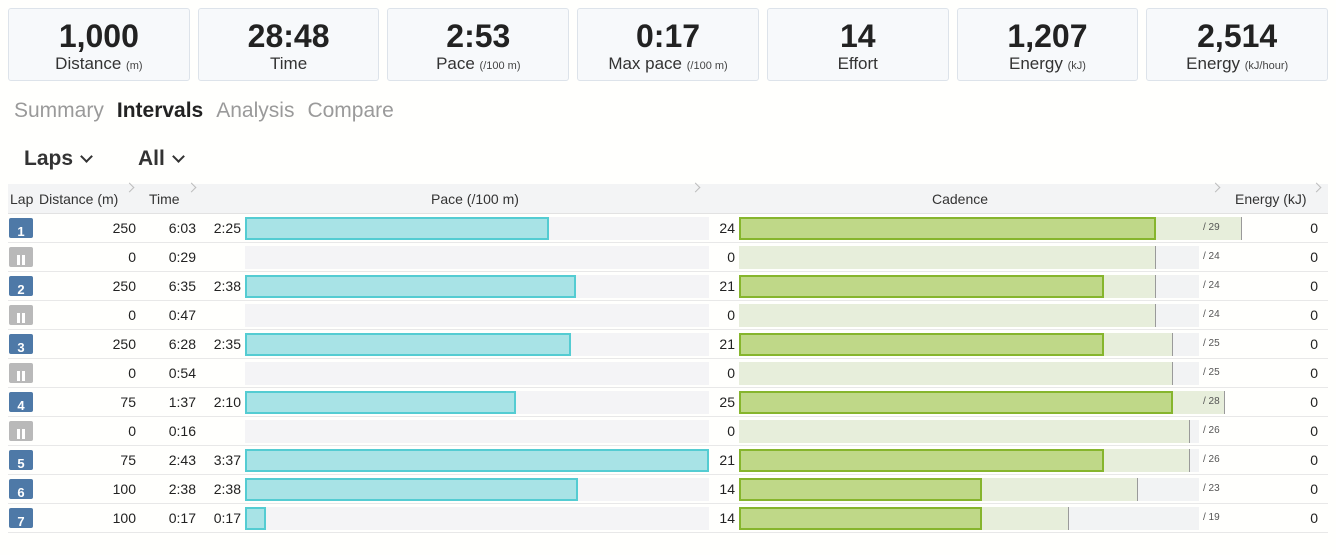  I want to click on header-distance: Distance (m), so click(79, 199).